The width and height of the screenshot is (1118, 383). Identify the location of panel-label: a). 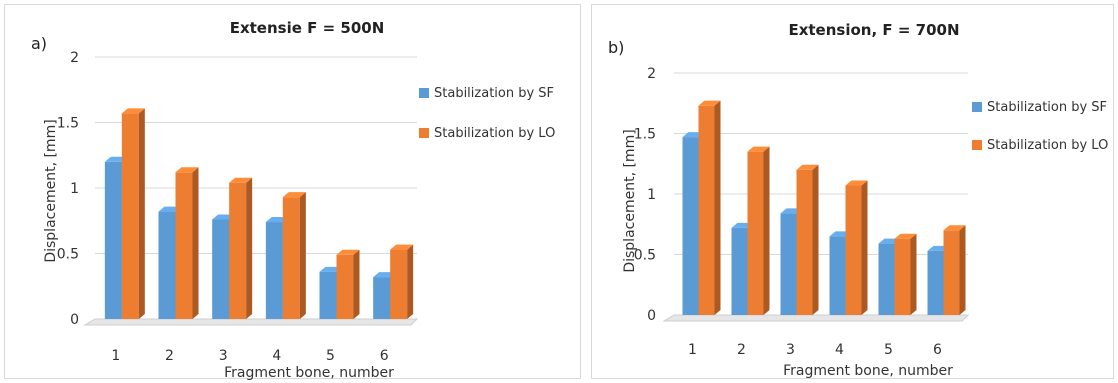
(39, 43).